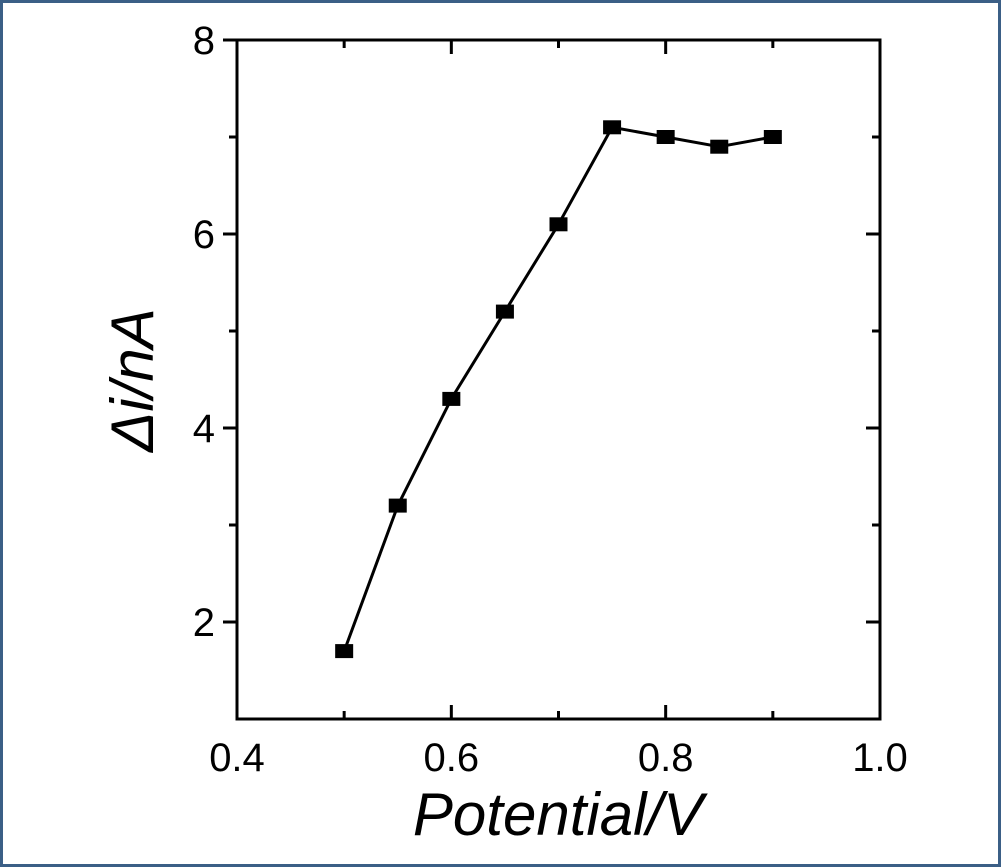 The width and height of the screenshot is (1001, 867). I want to click on x-tick-label: 1.0, so click(880, 758).